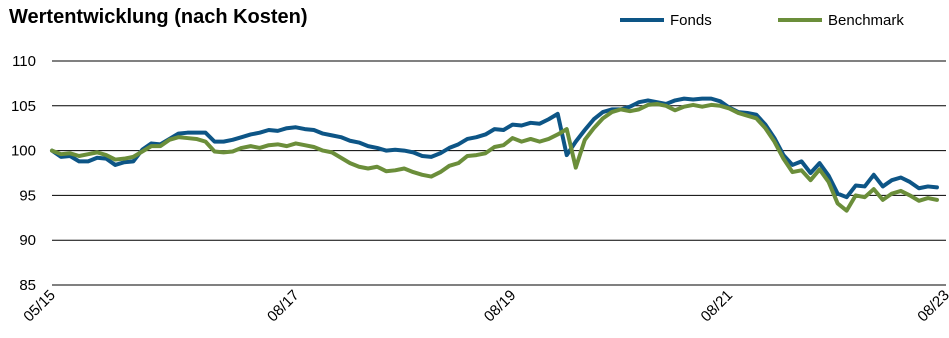 Image resolution: width=949 pixels, height=338 pixels. Describe the element at coordinates (27, 195) in the screenshot. I see `y-tick-label: 95` at that location.